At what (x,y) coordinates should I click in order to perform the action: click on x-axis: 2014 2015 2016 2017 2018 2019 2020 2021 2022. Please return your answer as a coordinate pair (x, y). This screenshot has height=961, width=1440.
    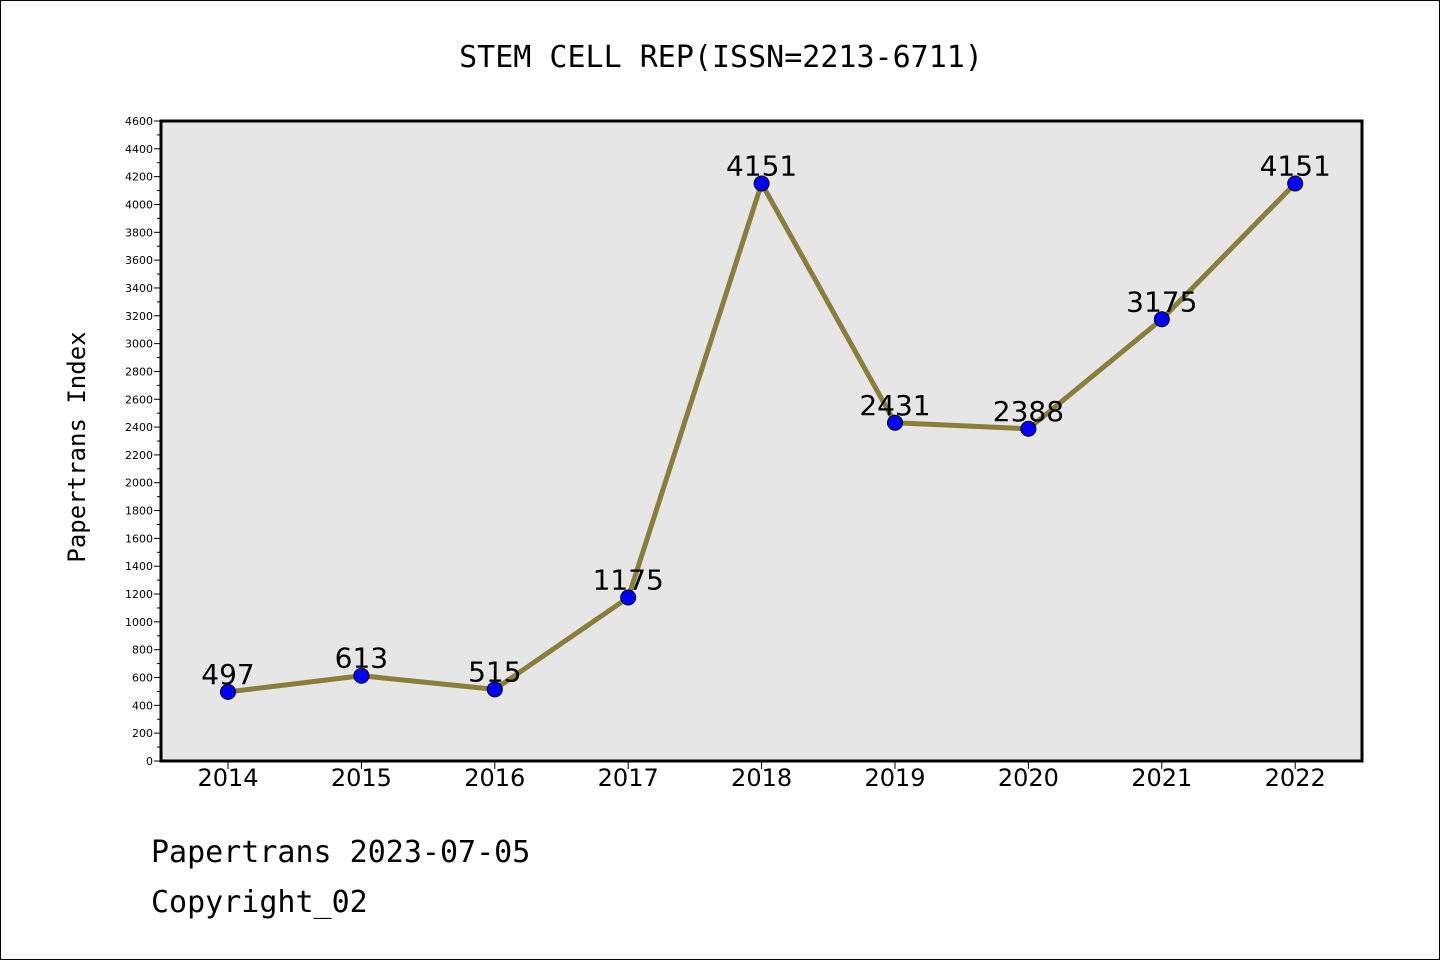
    Looking at the image, I should click on (761, 776).